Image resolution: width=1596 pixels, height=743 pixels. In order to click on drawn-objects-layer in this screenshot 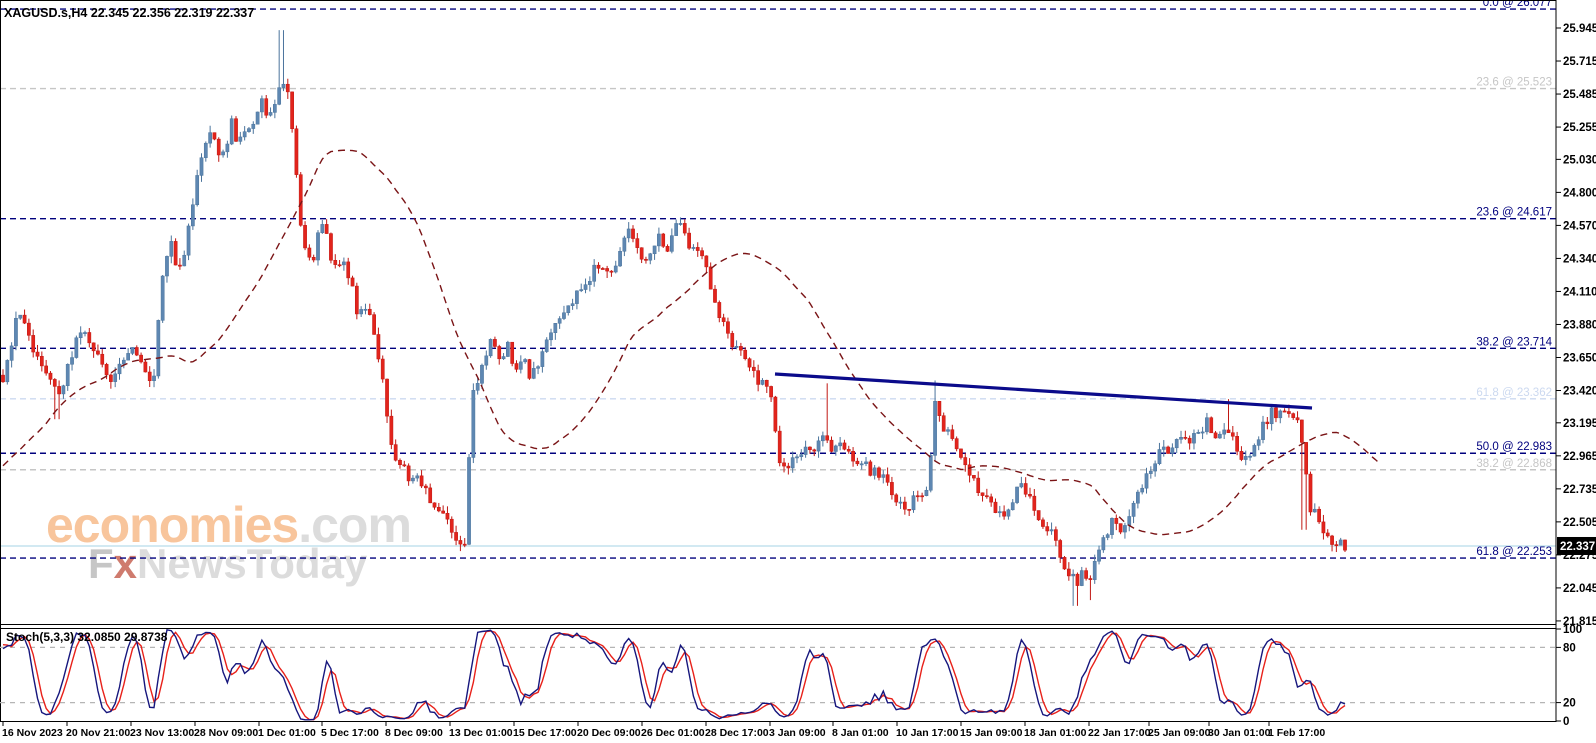, I will do `click(1043, 391)`.